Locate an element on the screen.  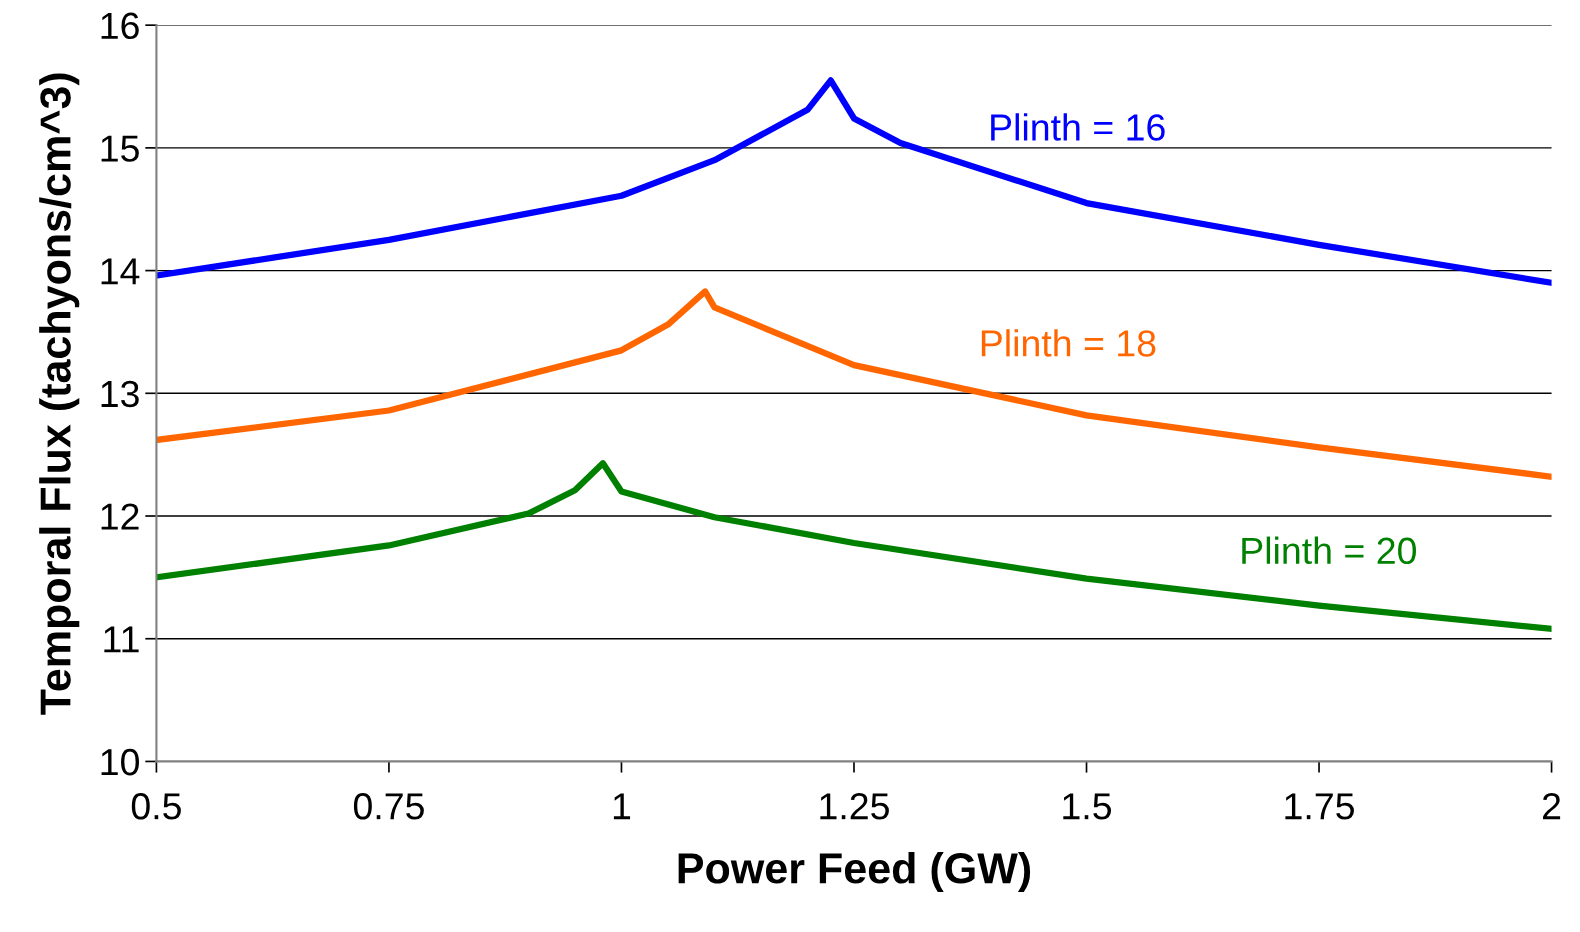
x-tick-label: 0.75 is located at coordinates (388, 806).